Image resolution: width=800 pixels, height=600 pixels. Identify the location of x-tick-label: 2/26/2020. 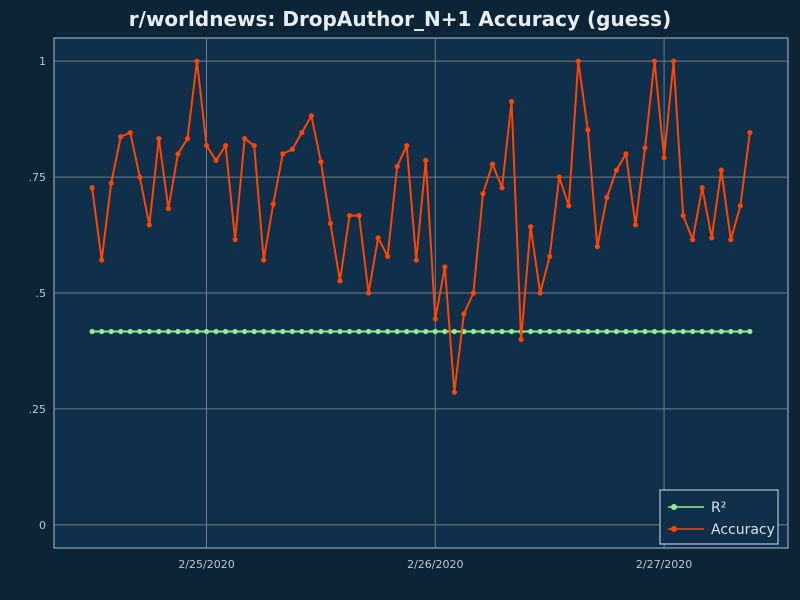
(435, 564).